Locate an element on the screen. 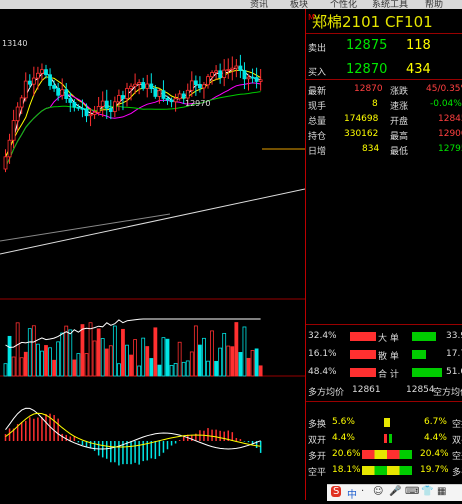 The height and width of the screenshot is (504, 462). ime-keyboard-icon: ⌨ is located at coordinates (412, 491).